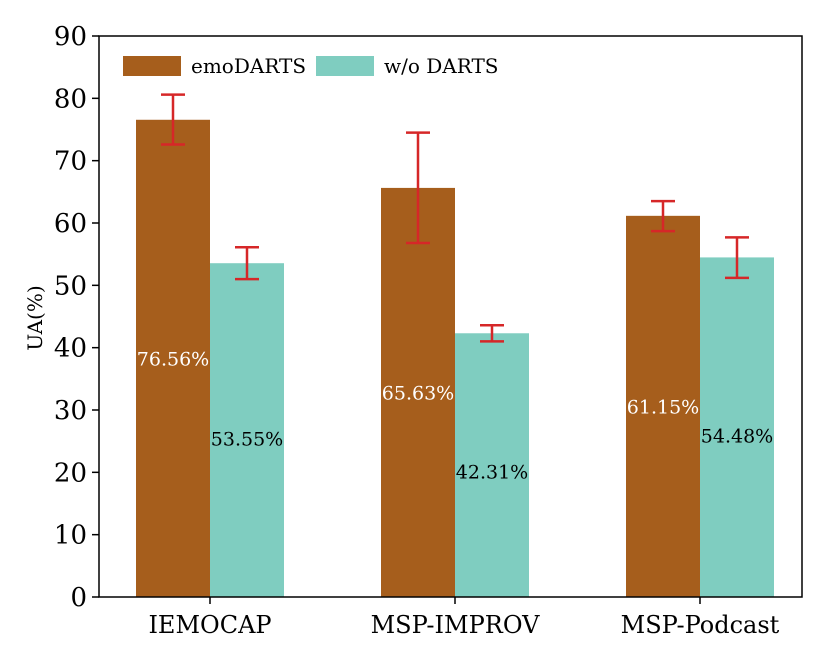  Describe the element at coordinates (700, 625) in the screenshot. I see `x-tick-label: MSP-Podcast` at that location.